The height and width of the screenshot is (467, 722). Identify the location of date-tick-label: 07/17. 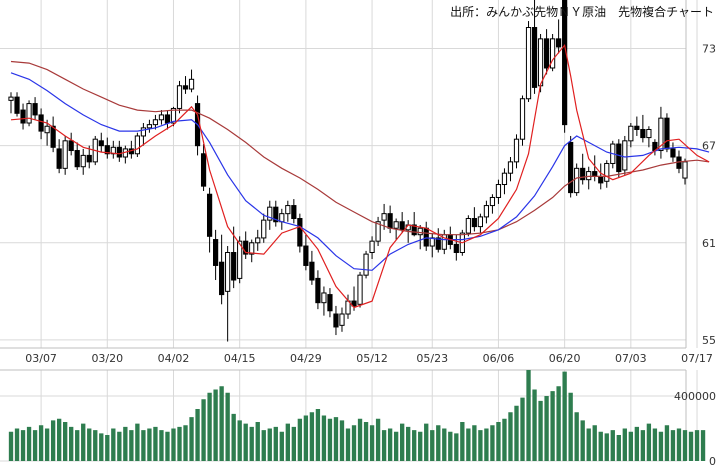
(697, 358).